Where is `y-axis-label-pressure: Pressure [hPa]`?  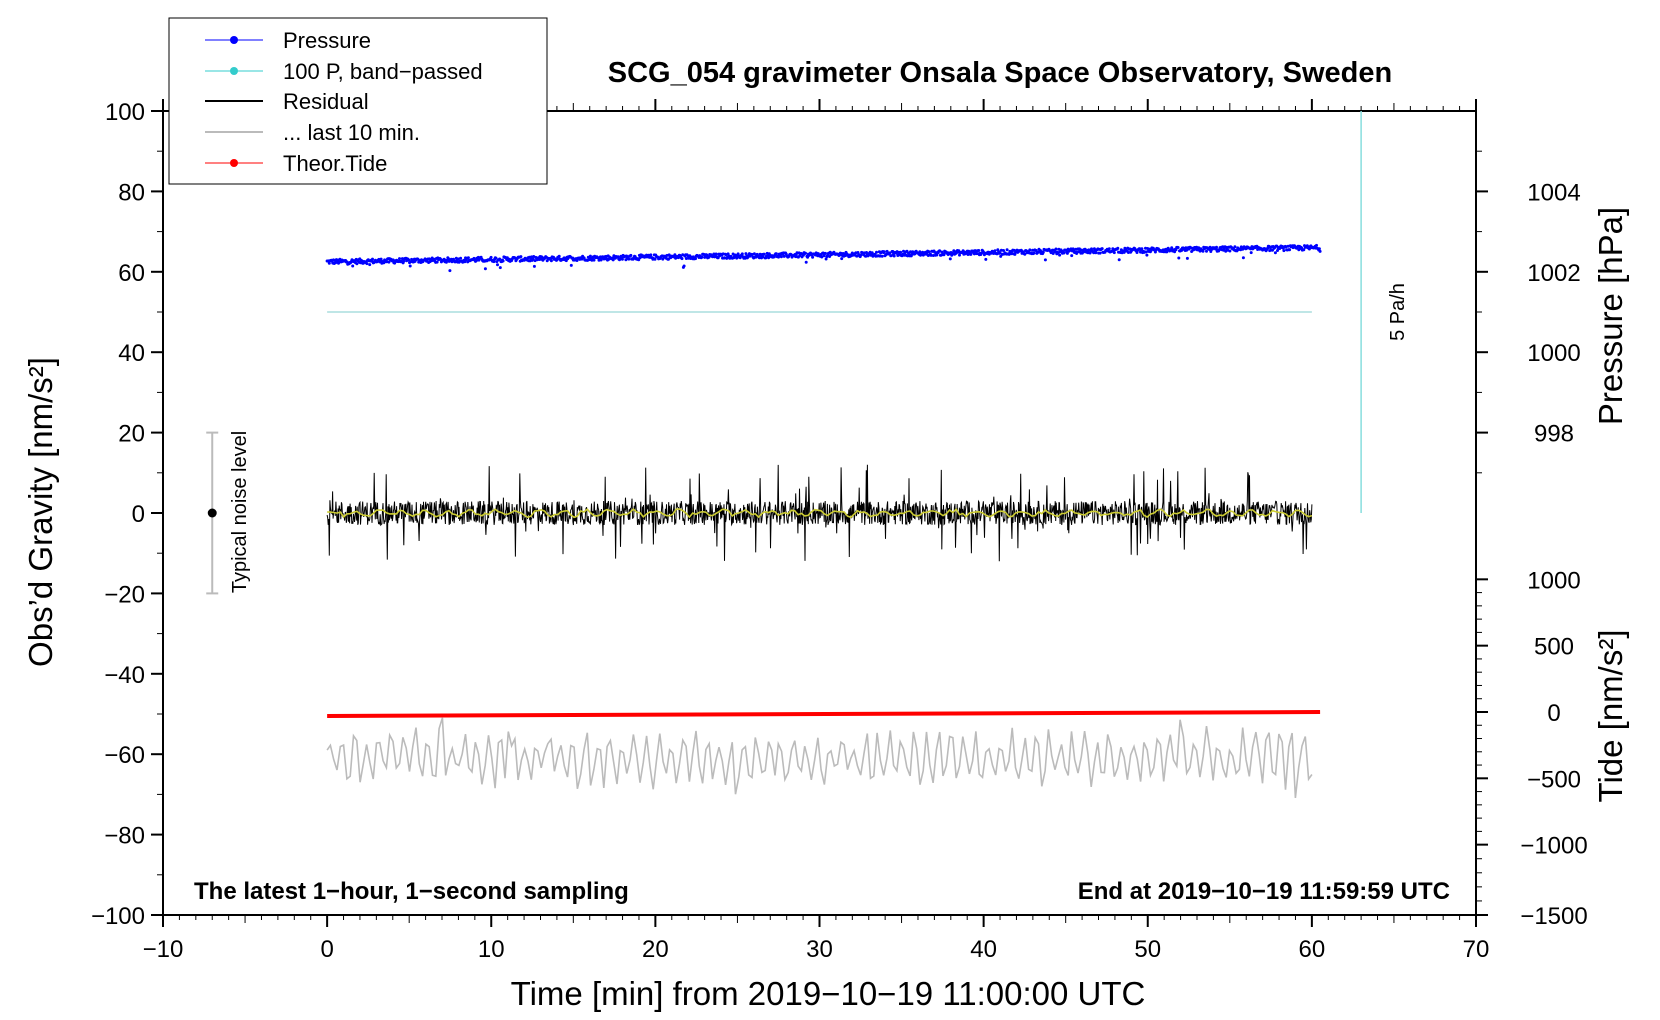 y-axis-label-pressure: Pressure [hPa] is located at coordinates (1610, 316).